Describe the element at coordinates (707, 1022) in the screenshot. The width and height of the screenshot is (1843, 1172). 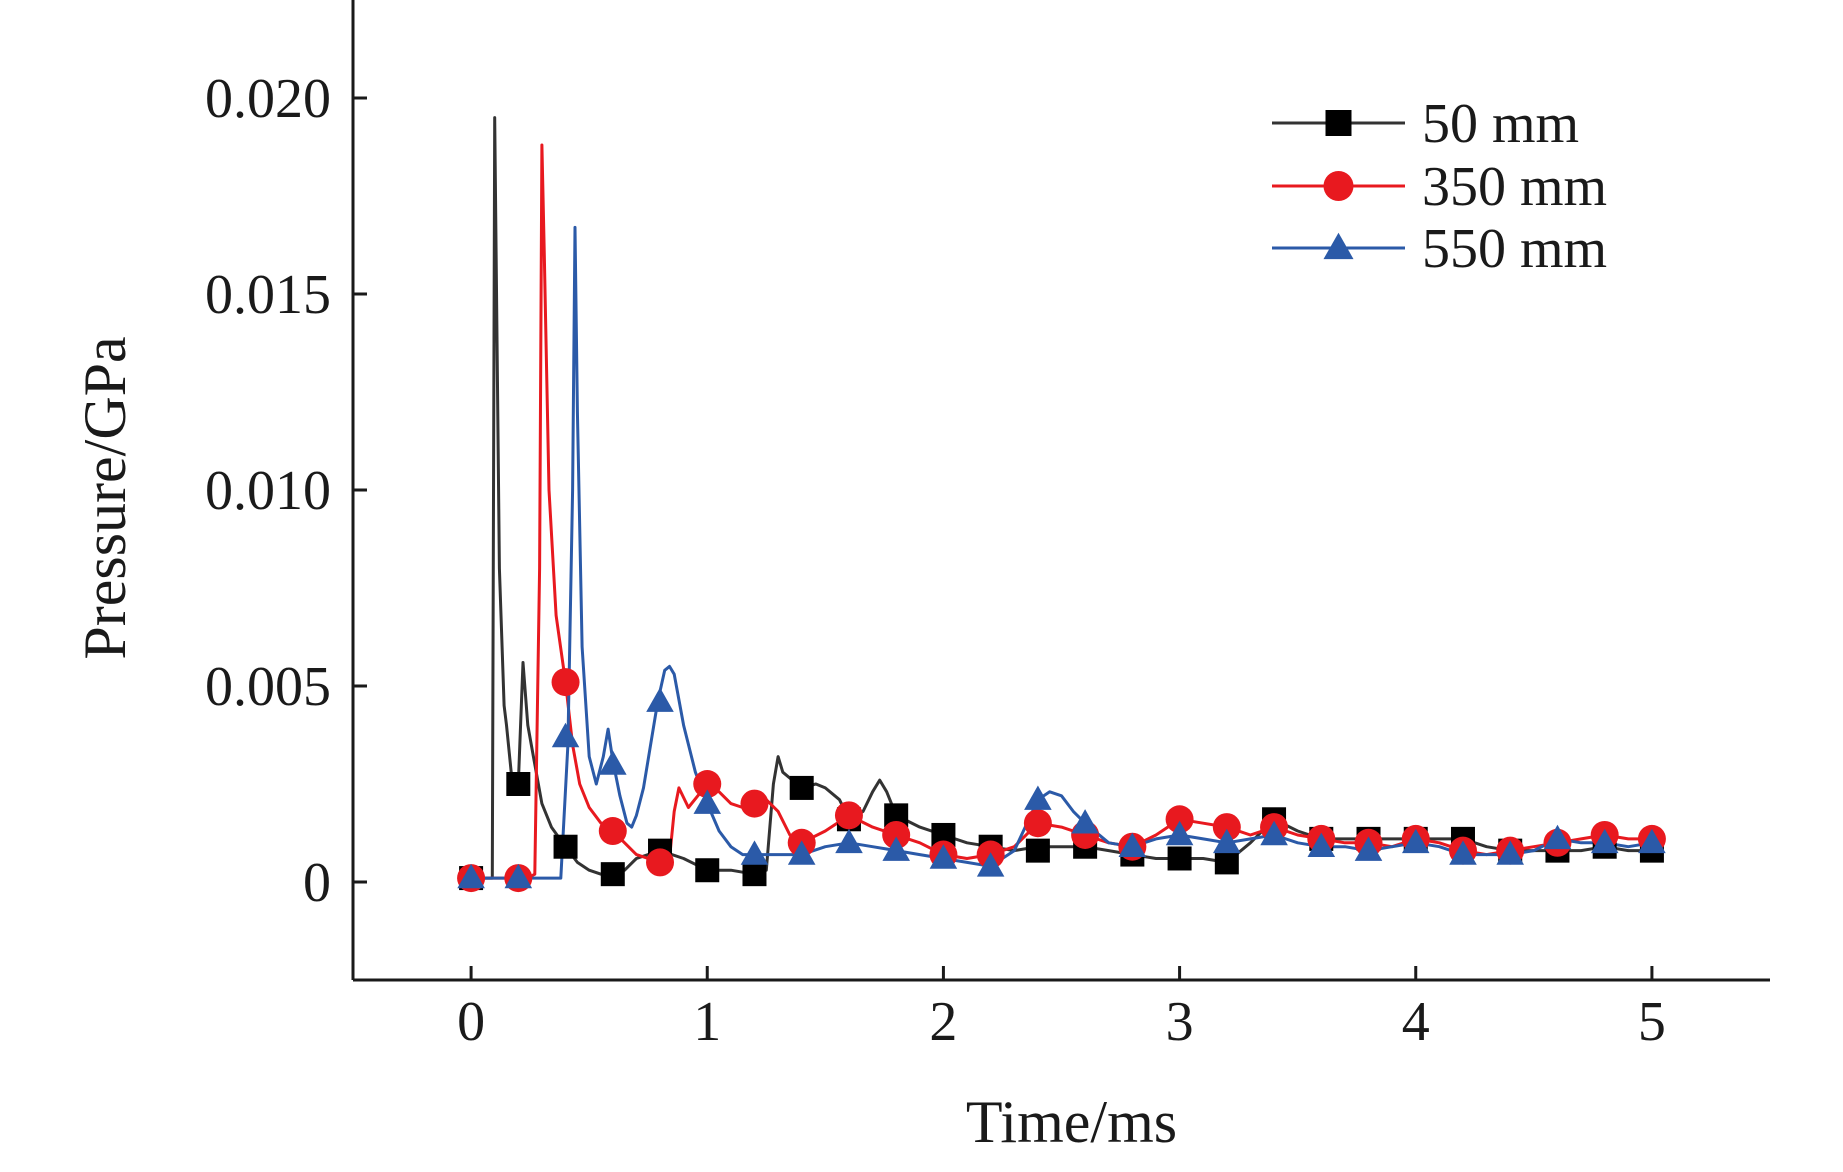
I see `x-tick-label: 1` at that location.